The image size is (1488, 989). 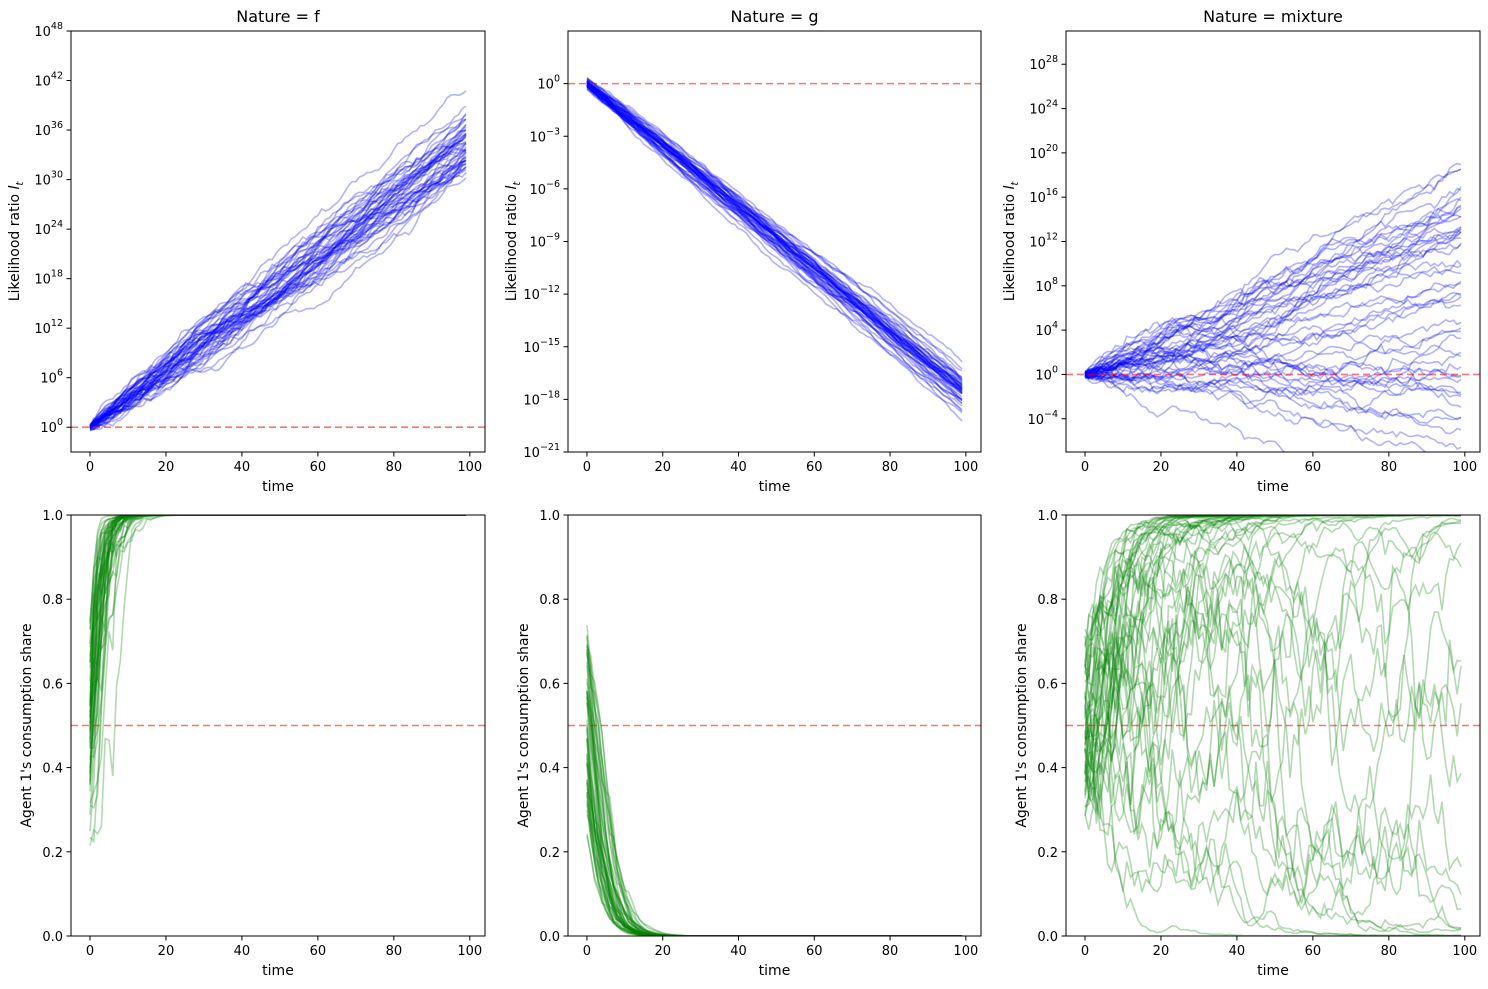 I want to click on y-tick-label: 10⁻³, so click(x=544, y=135).